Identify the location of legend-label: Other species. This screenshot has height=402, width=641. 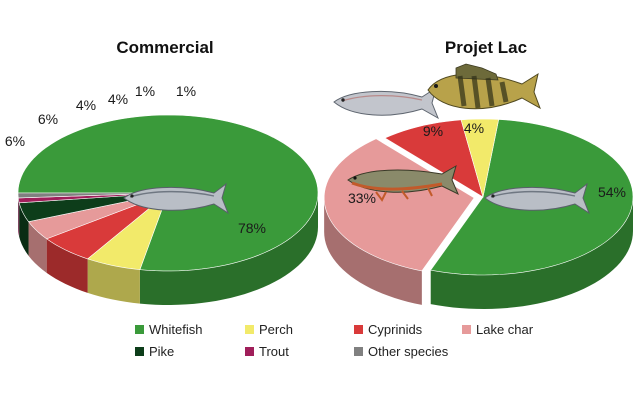
(408, 351).